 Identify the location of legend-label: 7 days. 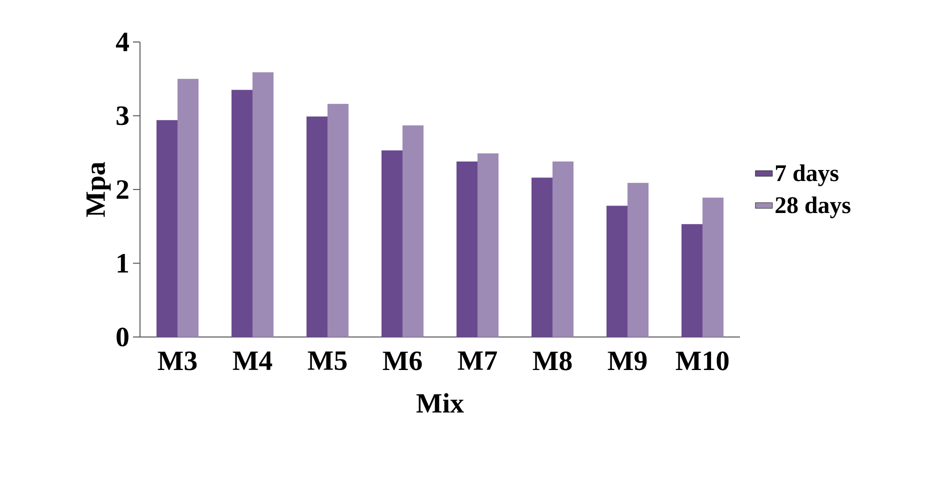
(807, 175).